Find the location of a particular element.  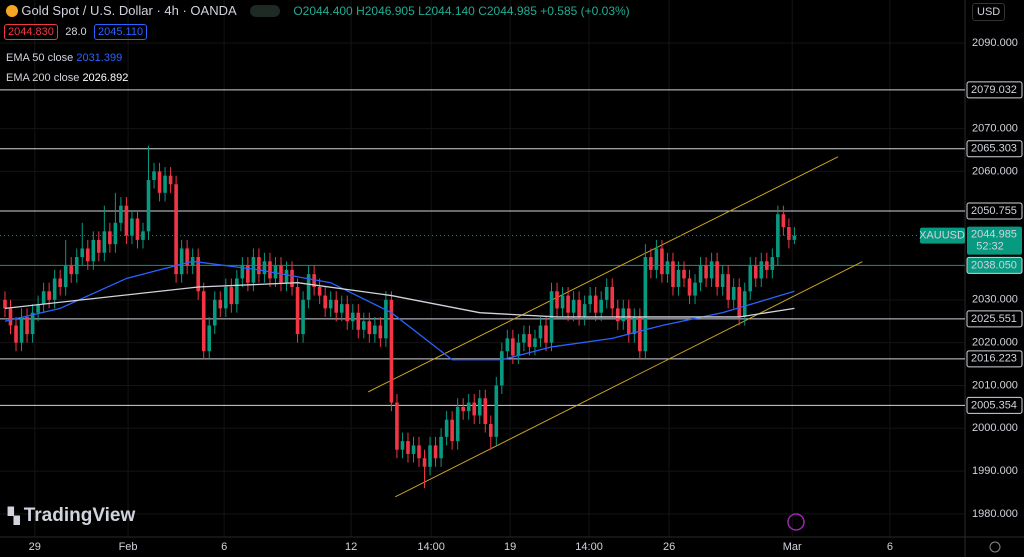

level-label: 2065.303 is located at coordinates (994, 149).